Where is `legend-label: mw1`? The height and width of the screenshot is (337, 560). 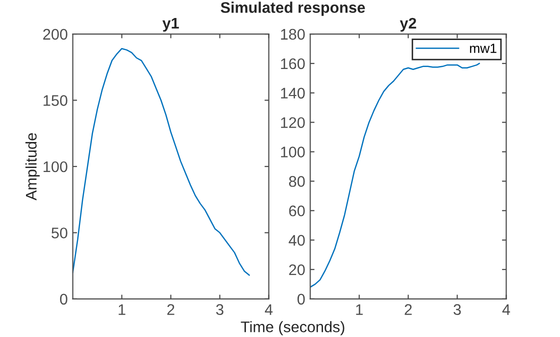
legend-label: mw1 is located at coordinates (483, 48).